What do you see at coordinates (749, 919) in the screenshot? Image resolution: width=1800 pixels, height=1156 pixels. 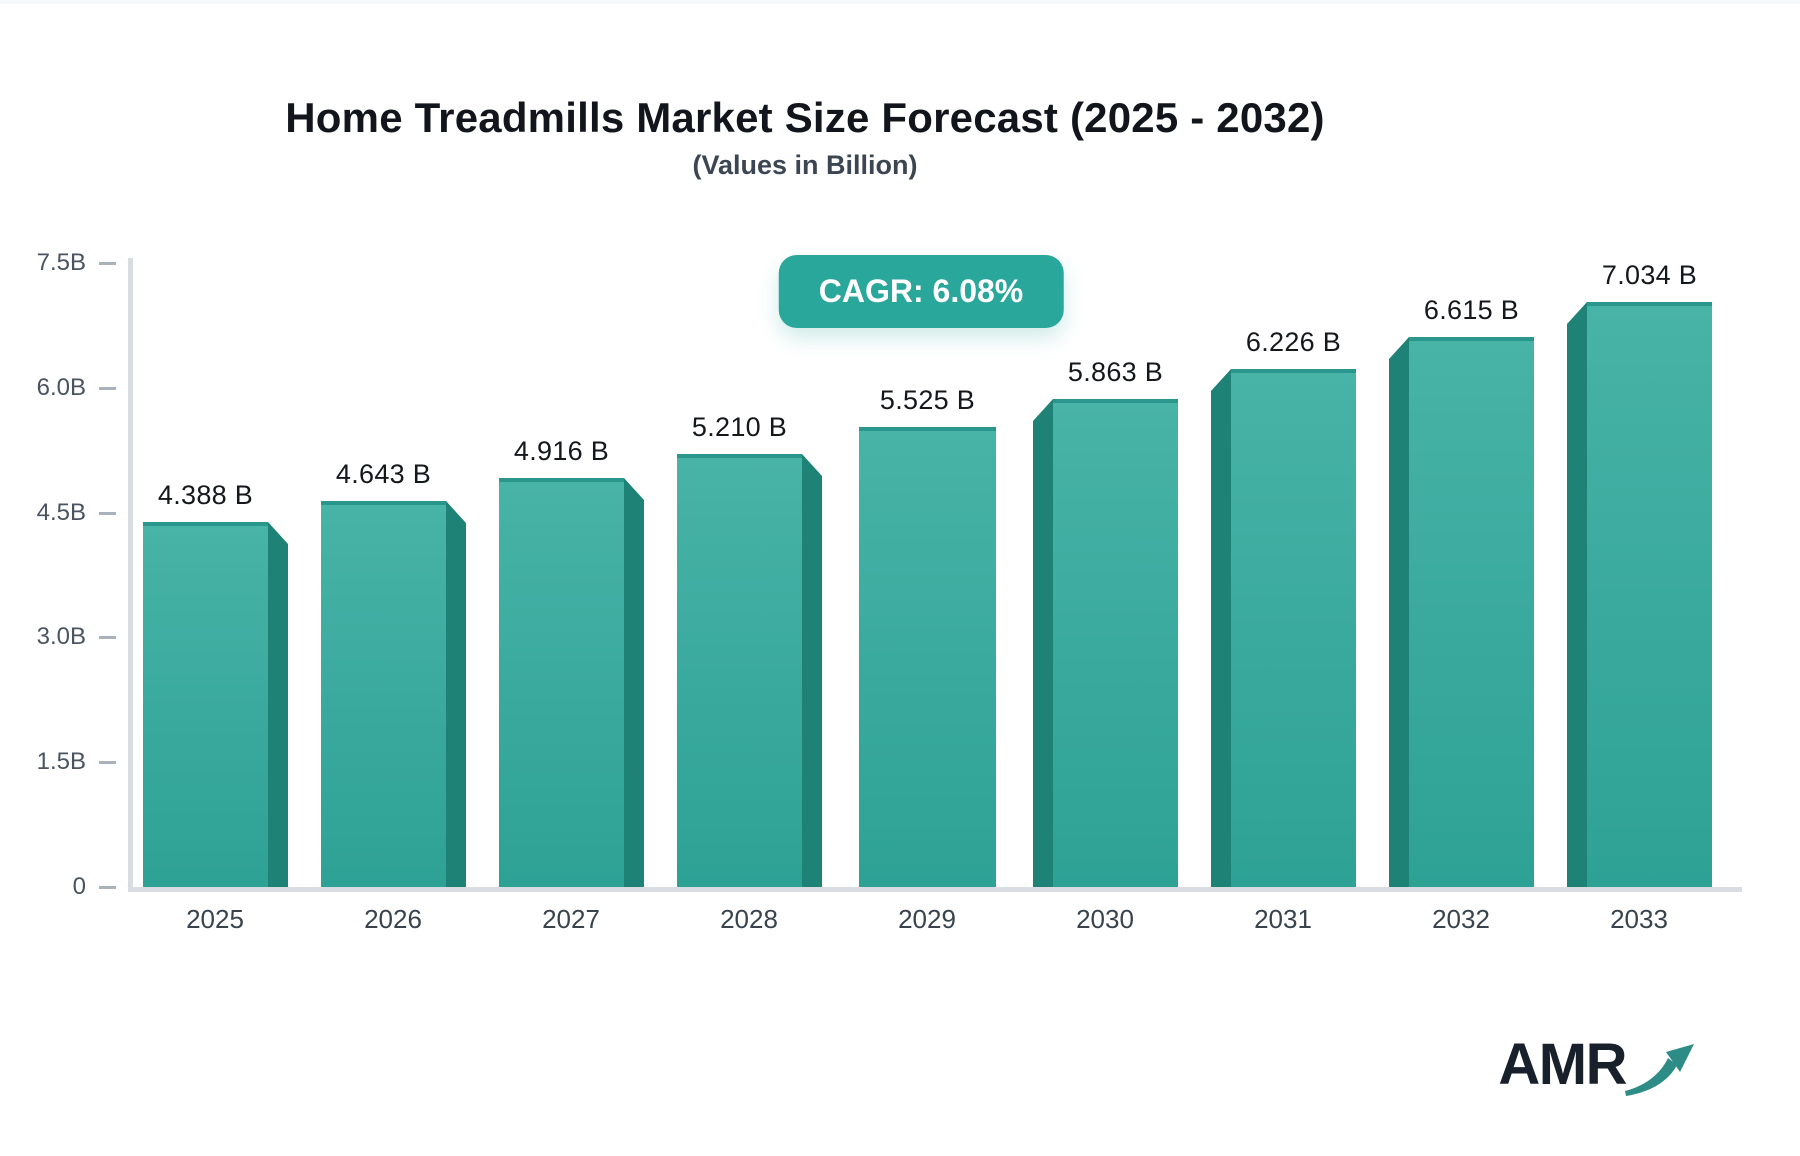 I see `x-axis-label-2028: 2028` at bounding box center [749, 919].